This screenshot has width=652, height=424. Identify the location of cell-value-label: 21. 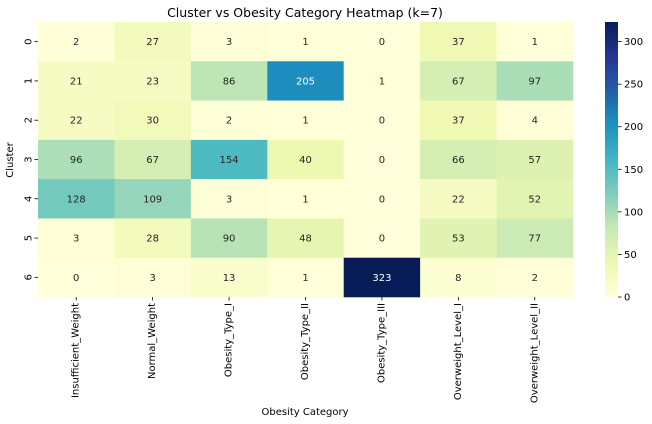
(76, 81).